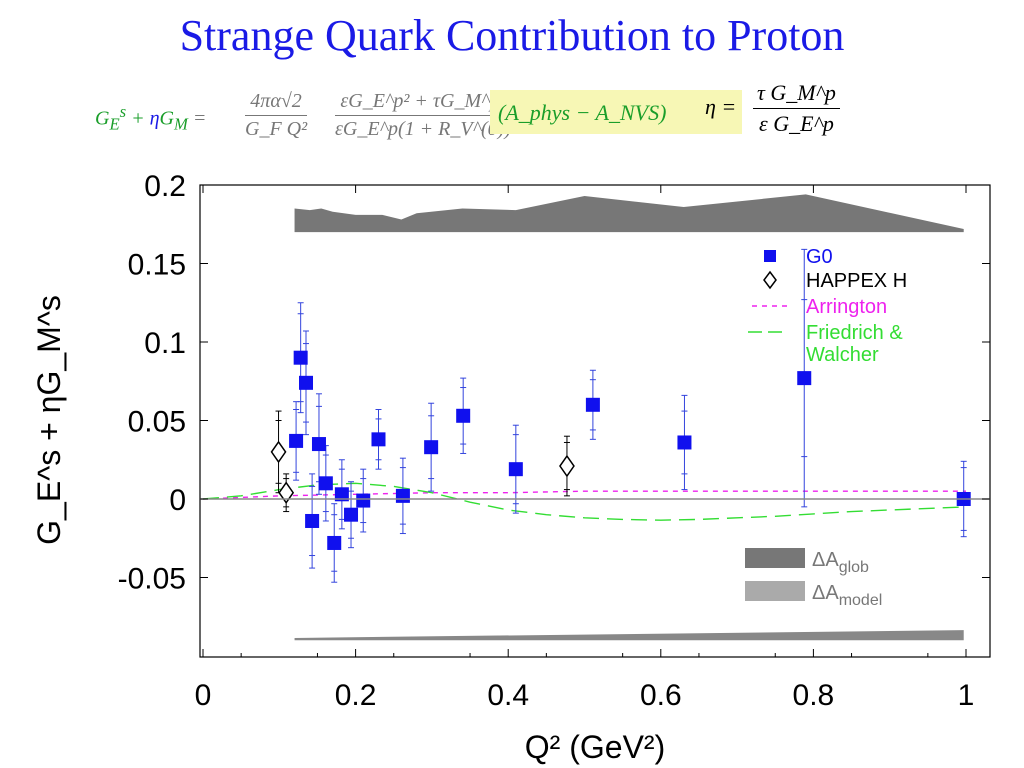 The height and width of the screenshot is (768, 1024). Describe the element at coordinates (203, 695) in the screenshot. I see `x-tick-label: 0` at that location.